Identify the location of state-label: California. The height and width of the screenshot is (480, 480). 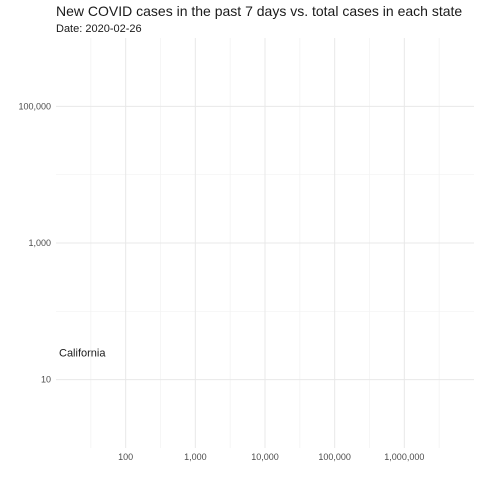
(82, 353).